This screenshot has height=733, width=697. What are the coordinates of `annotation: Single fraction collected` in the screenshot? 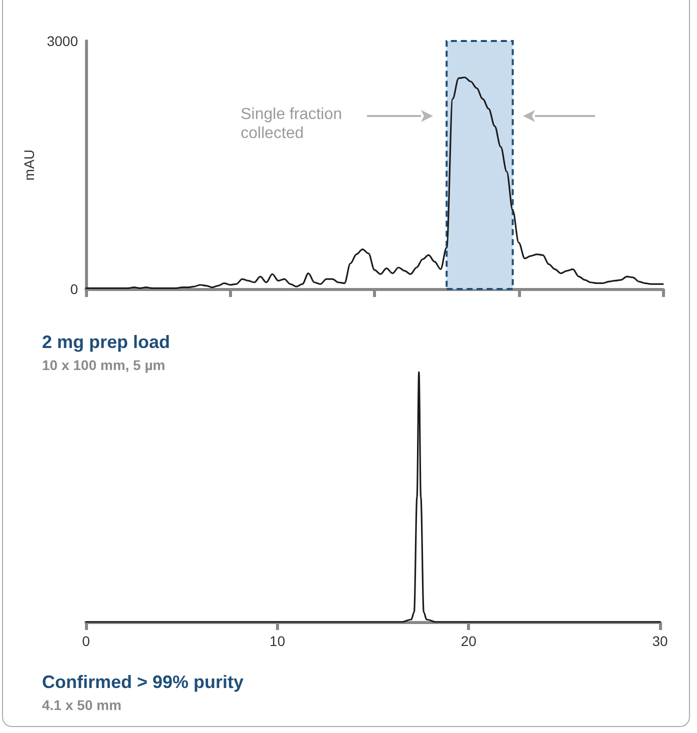 It's located at (292, 124).